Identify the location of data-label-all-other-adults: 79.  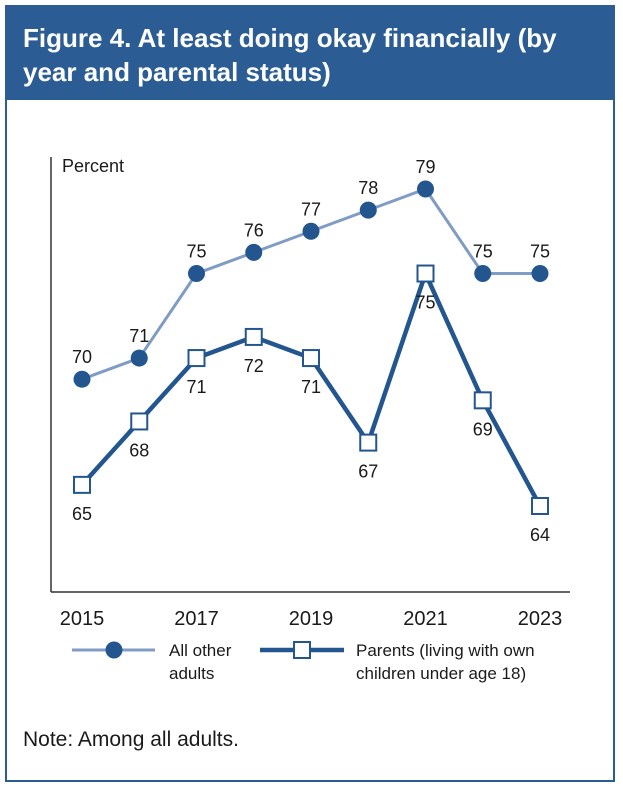
(425, 167).